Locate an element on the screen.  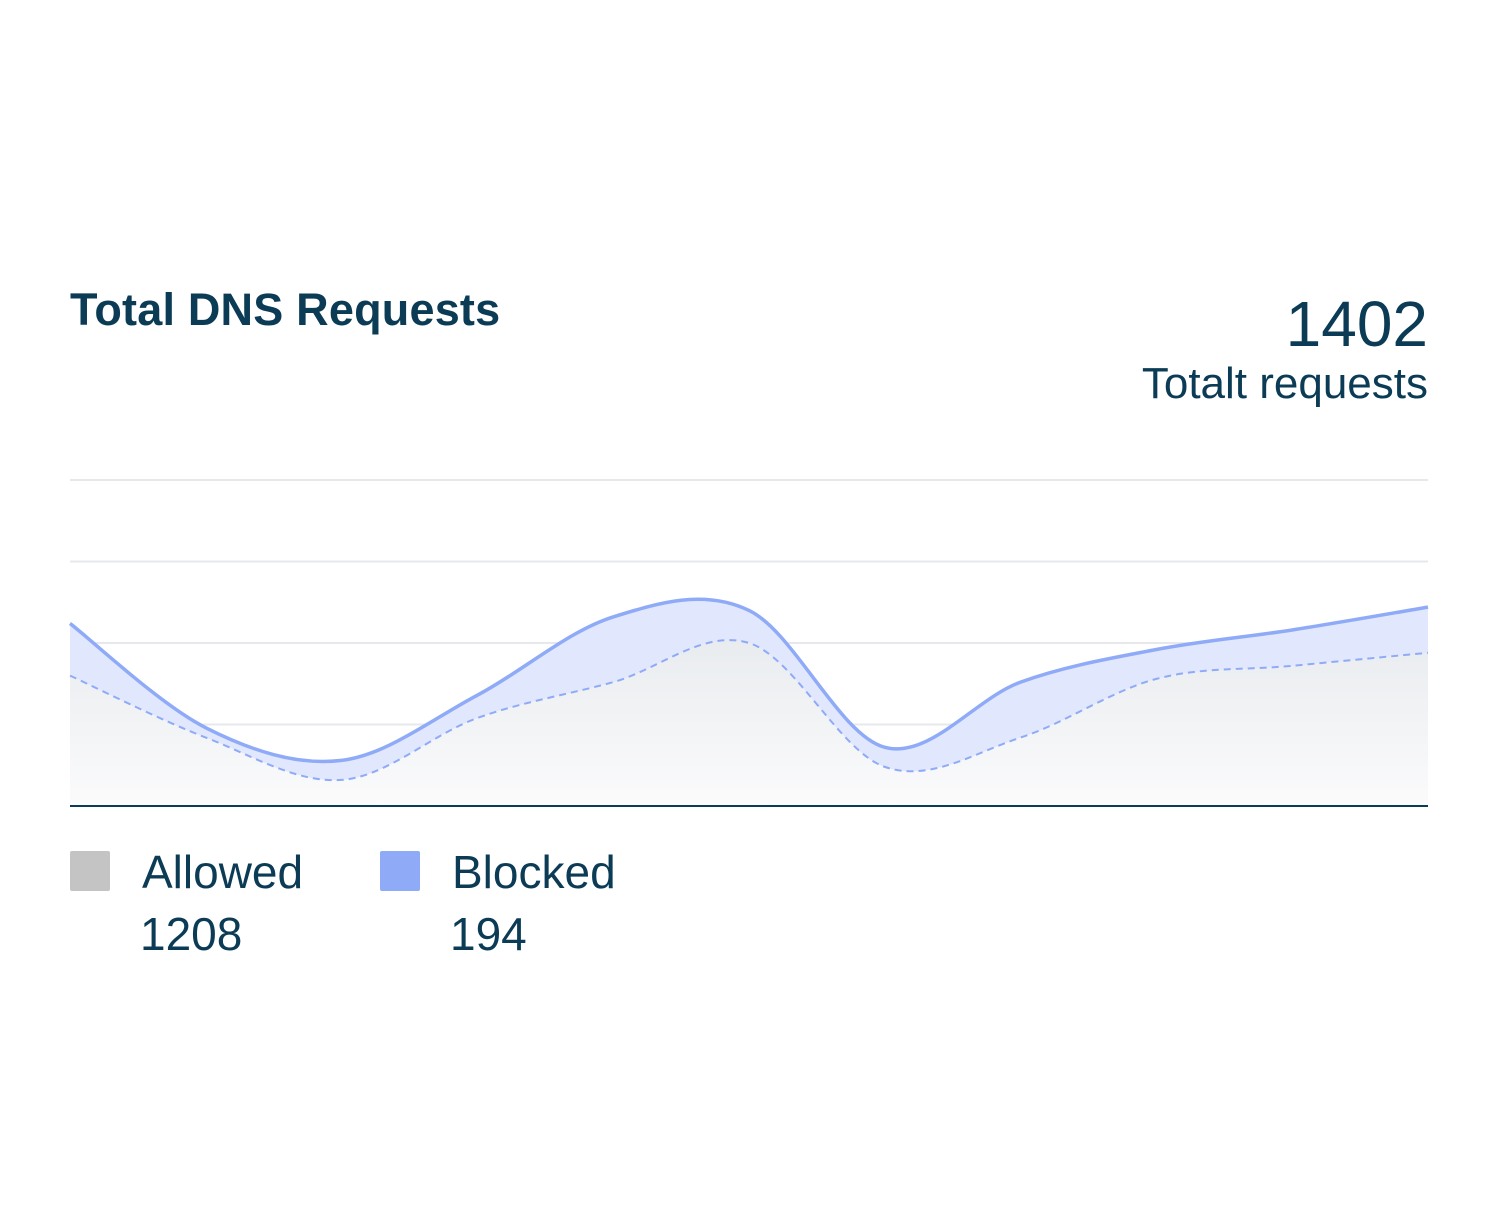
card-title: Total DNS Requests is located at coordinates (285, 309).